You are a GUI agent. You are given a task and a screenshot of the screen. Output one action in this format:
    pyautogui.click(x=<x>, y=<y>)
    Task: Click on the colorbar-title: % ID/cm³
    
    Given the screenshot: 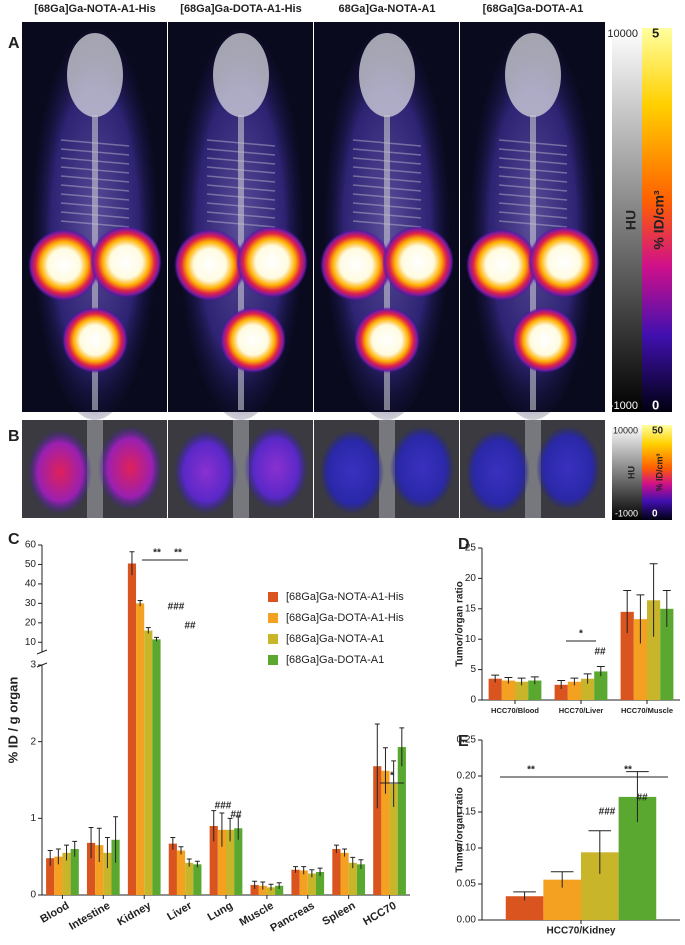 What is the action you would take?
    pyautogui.click(x=659, y=472)
    